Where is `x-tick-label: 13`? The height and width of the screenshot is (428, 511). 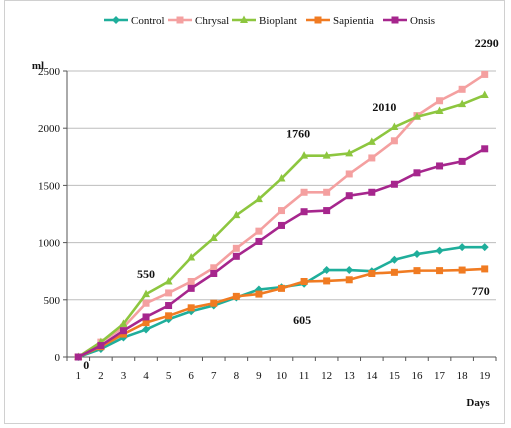 x-tick-label: 13 is located at coordinates (350, 376).